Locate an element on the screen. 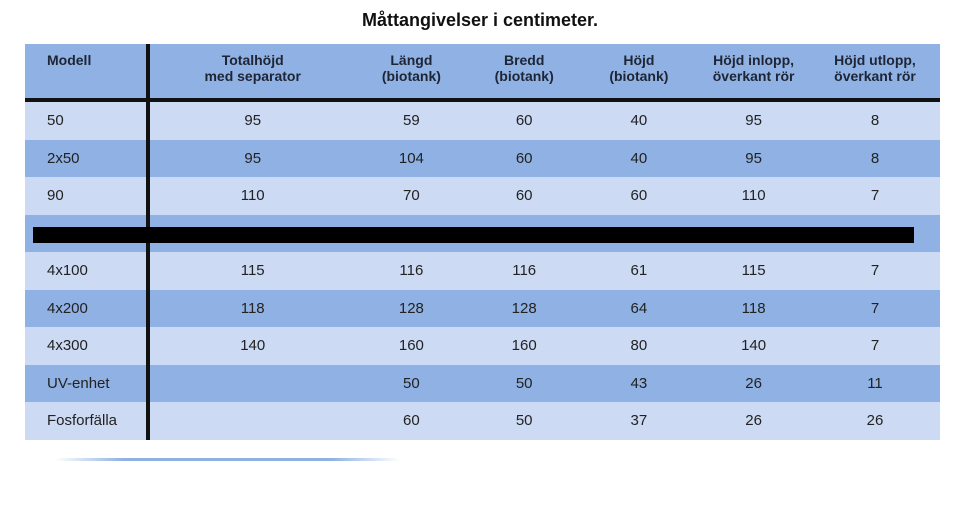 The image size is (960, 527). table-cell: UV-enhet is located at coordinates (88, 383).